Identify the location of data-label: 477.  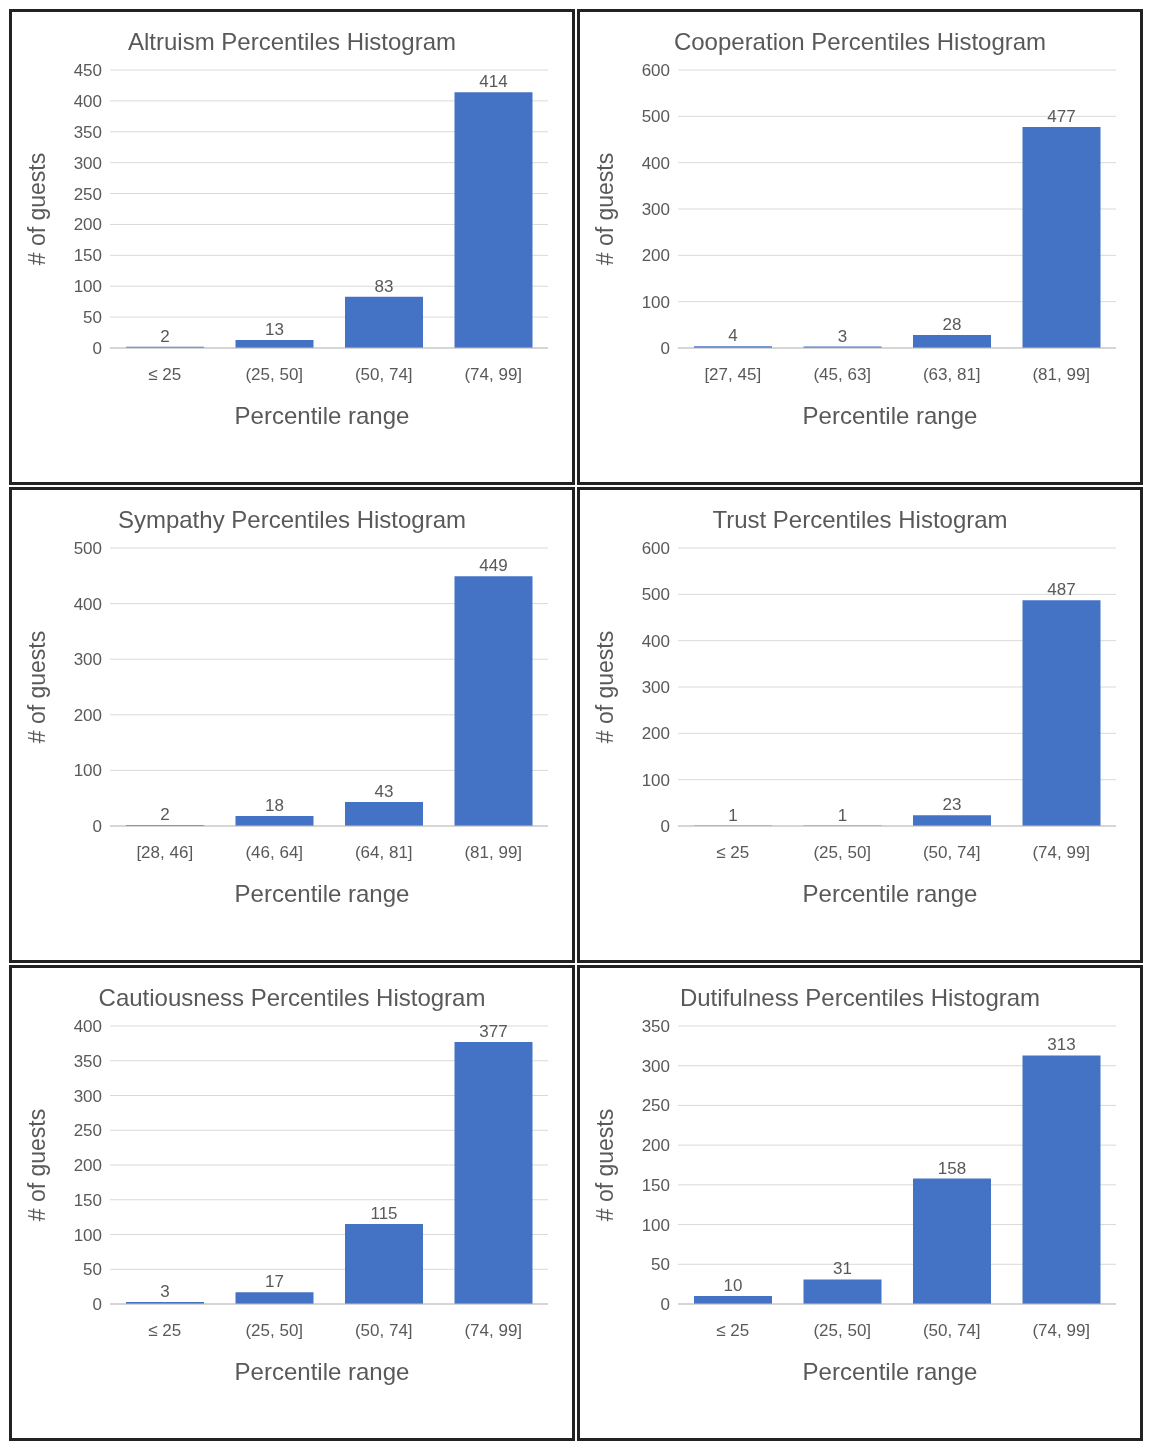
(1061, 116).